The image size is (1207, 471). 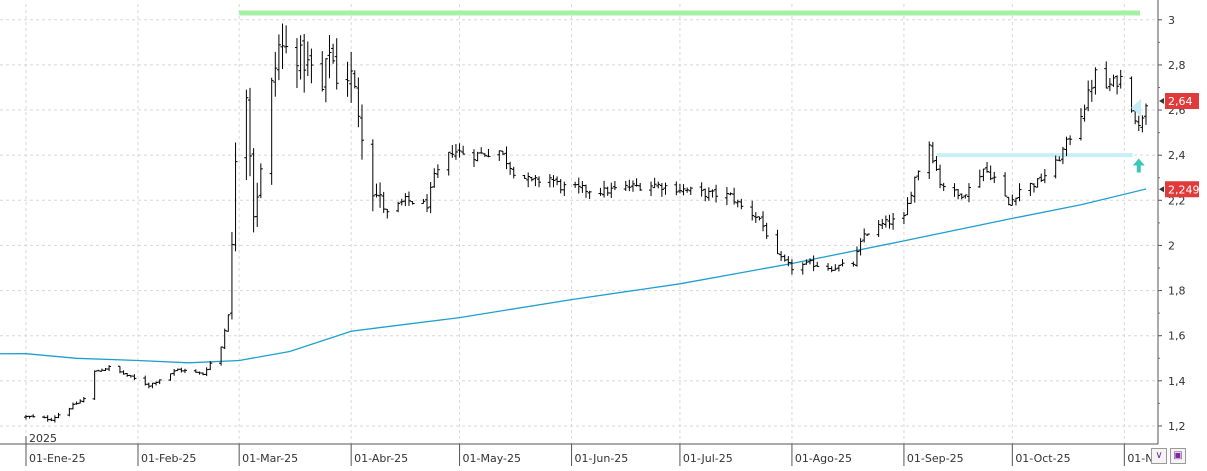 I want to click on y-tick-label: 2,8, so click(x=1177, y=65).